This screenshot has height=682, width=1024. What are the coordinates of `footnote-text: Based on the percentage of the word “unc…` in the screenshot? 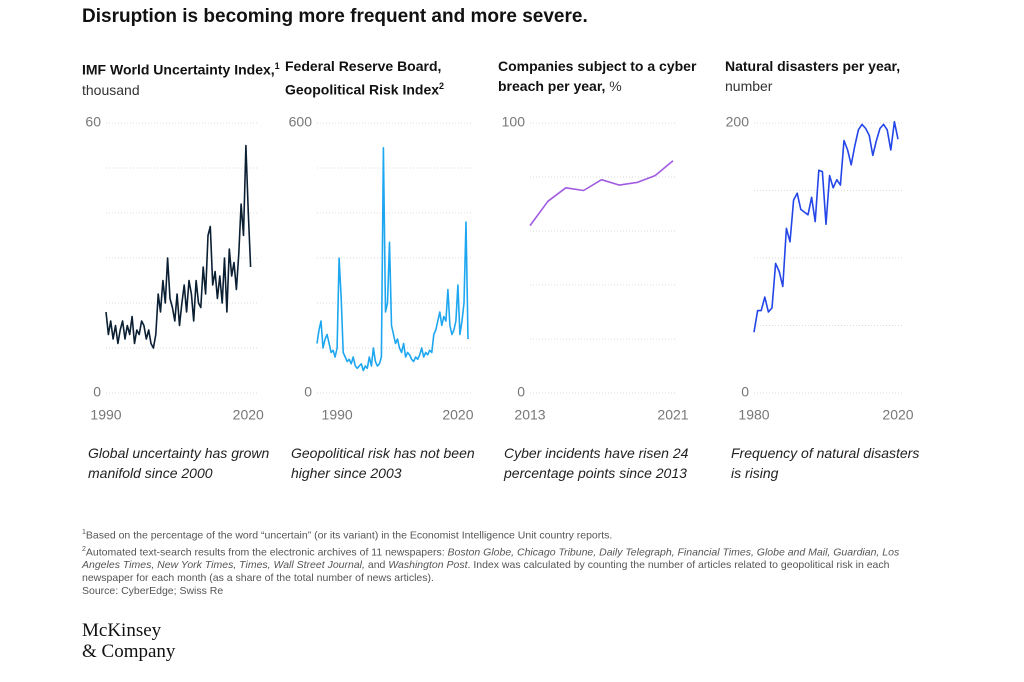 It's located at (349, 535).